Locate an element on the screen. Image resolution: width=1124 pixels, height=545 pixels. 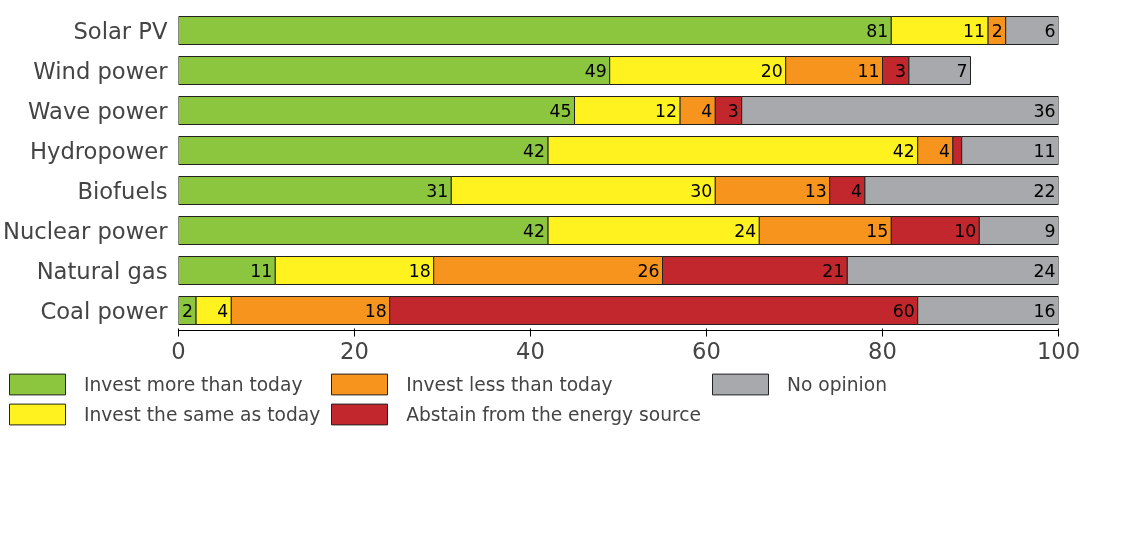
x-tick-label: 80 is located at coordinates (882, 350).